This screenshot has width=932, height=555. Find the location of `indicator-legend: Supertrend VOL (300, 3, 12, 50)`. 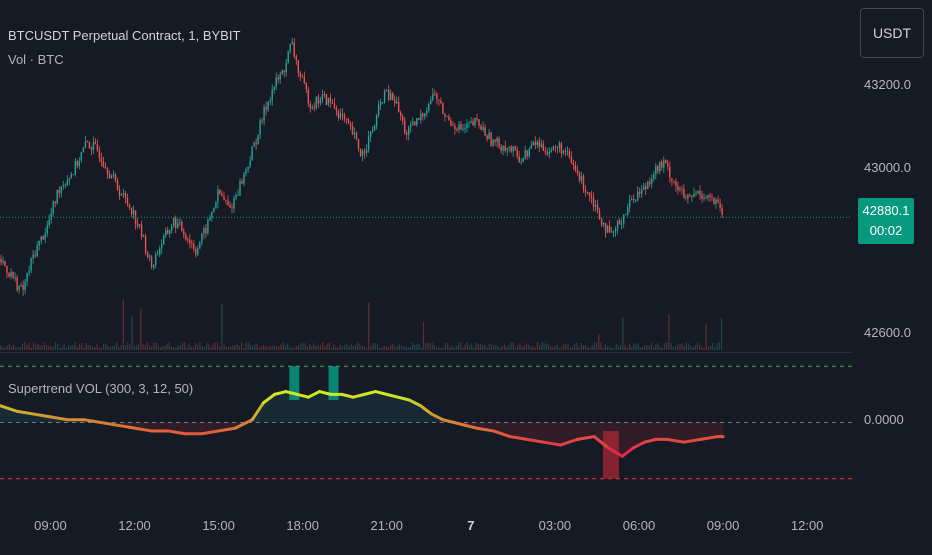

indicator-legend: Supertrend VOL (300, 3, 12, 50) is located at coordinates (101, 388).